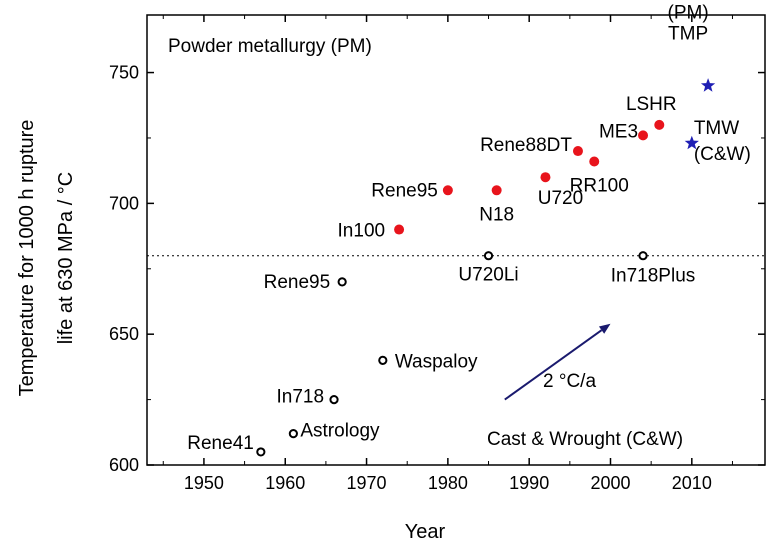  Describe the element at coordinates (526, 145) in the screenshot. I see `point-label: Rene88DT` at that location.